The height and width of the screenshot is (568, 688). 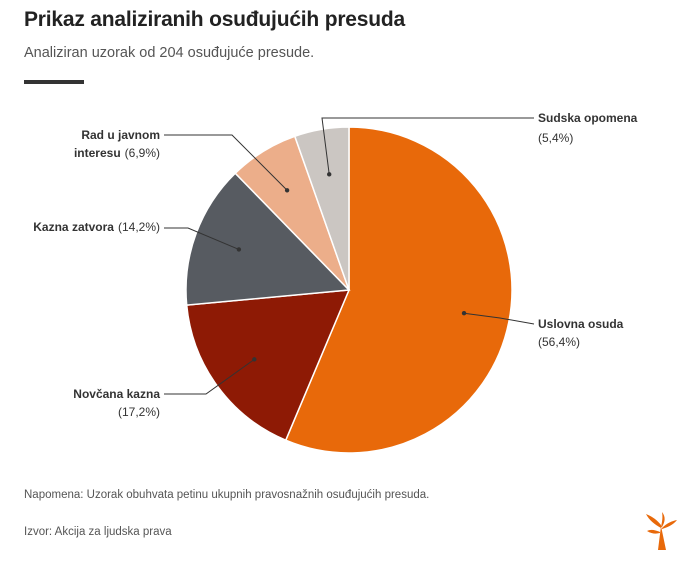 I want to click on leader-rad-u-javnom-interesu-dot, so click(x=287, y=190).